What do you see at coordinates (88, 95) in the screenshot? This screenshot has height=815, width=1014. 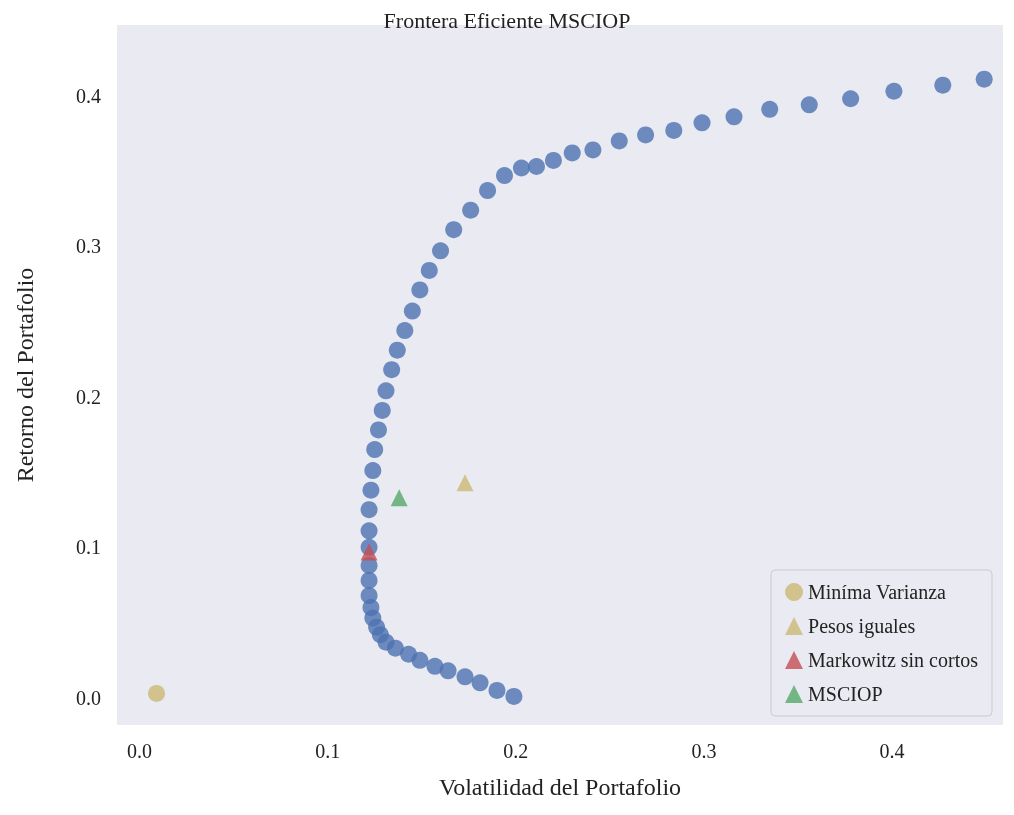 I see `y-tick-label: 0.4` at bounding box center [88, 95].